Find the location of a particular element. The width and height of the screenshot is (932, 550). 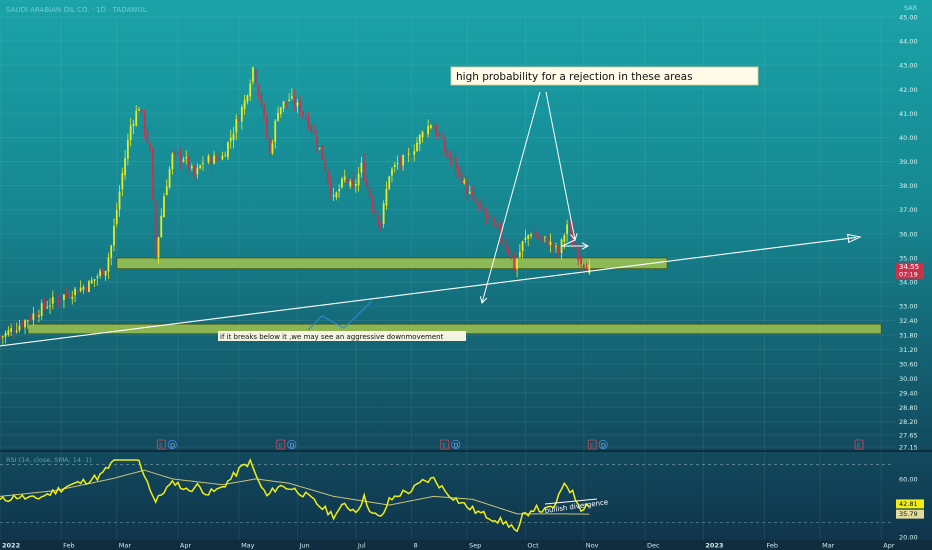

price-tick-label: 28.80 is located at coordinates (908, 408).